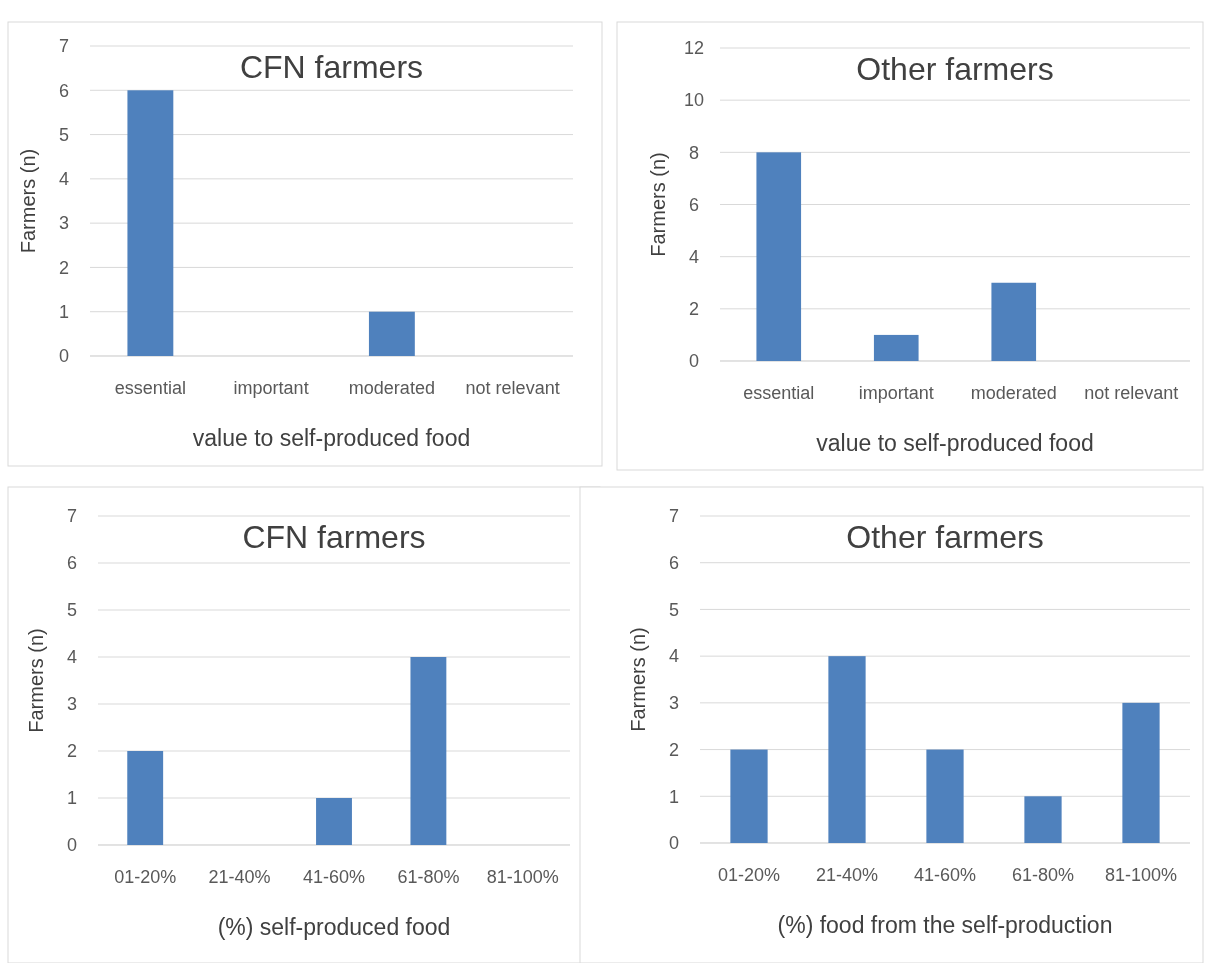 The width and height of the screenshot is (1213, 963). Describe the element at coordinates (945, 925) in the screenshot. I see `x-axis-title: (%) food from the self-production` at that location.